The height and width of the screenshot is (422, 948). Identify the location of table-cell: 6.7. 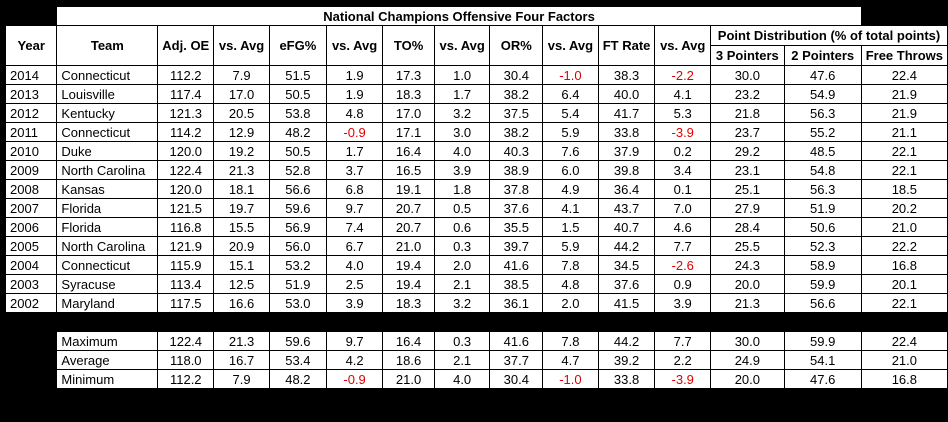
(354, 246).